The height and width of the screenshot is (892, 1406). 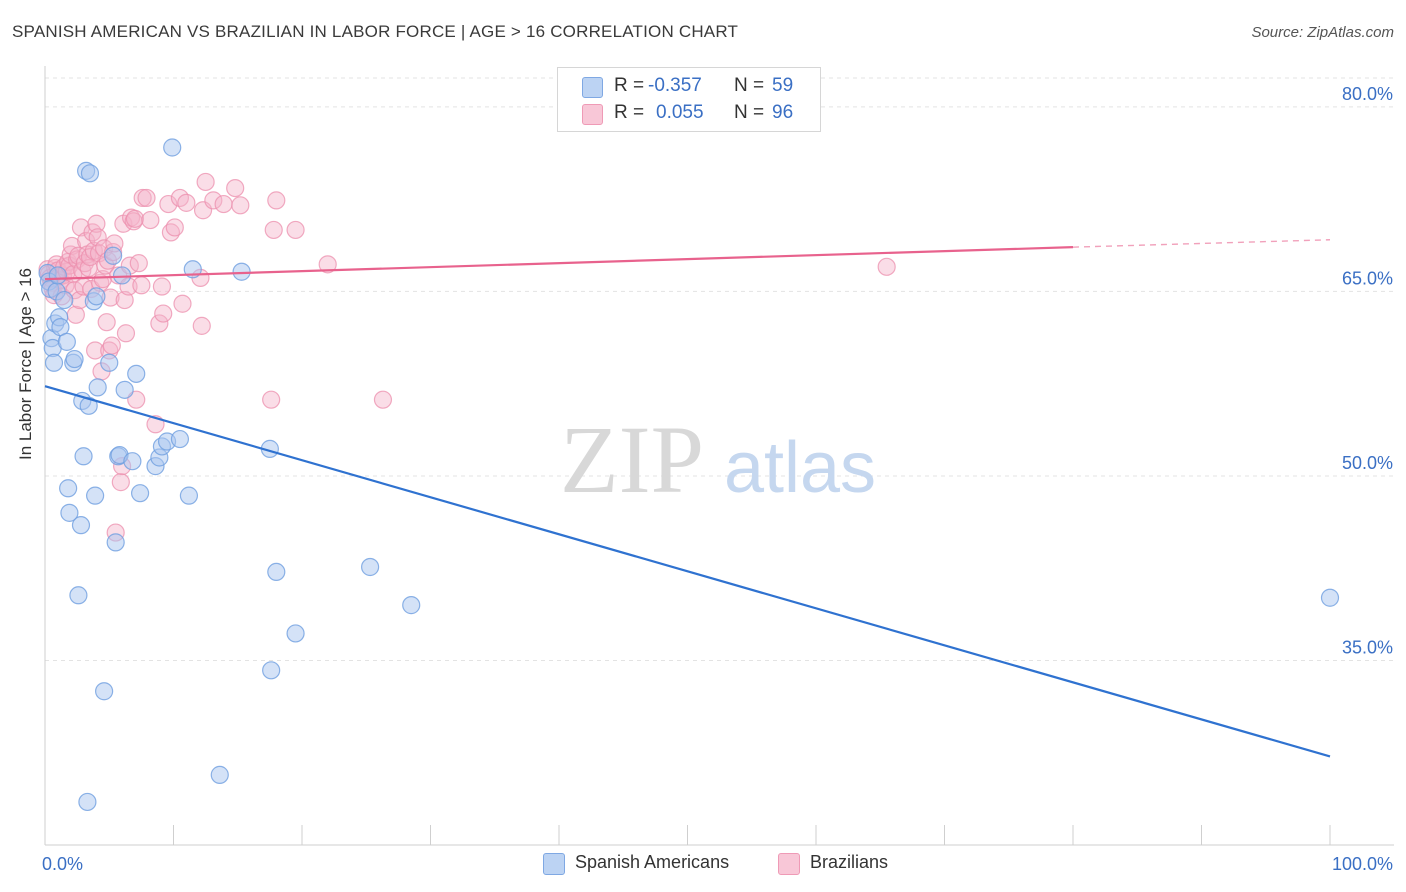 What do you see at coordinates (632, 459) in the screenshot?
I see `watermark-zip: ZIP` at bounding box center [632, 459].